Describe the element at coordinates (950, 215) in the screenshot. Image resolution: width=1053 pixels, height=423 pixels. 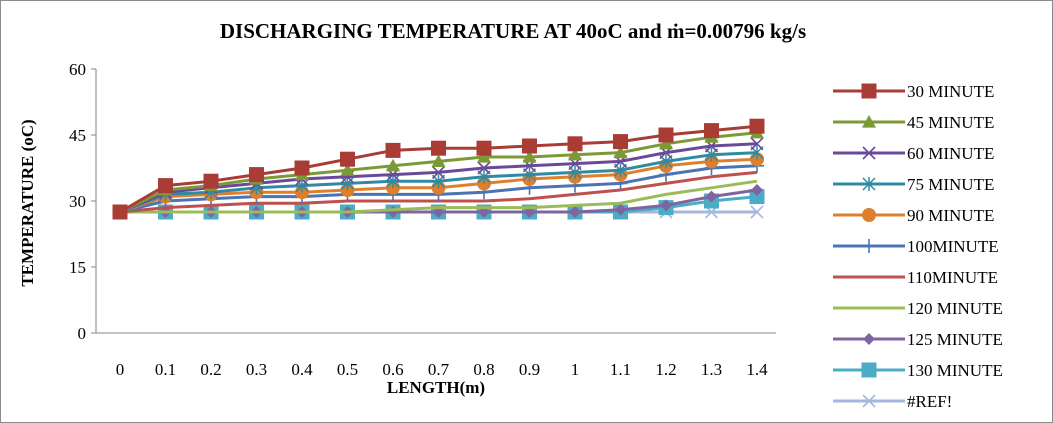
I see `legend-label: 90 MINUTE` at that location.